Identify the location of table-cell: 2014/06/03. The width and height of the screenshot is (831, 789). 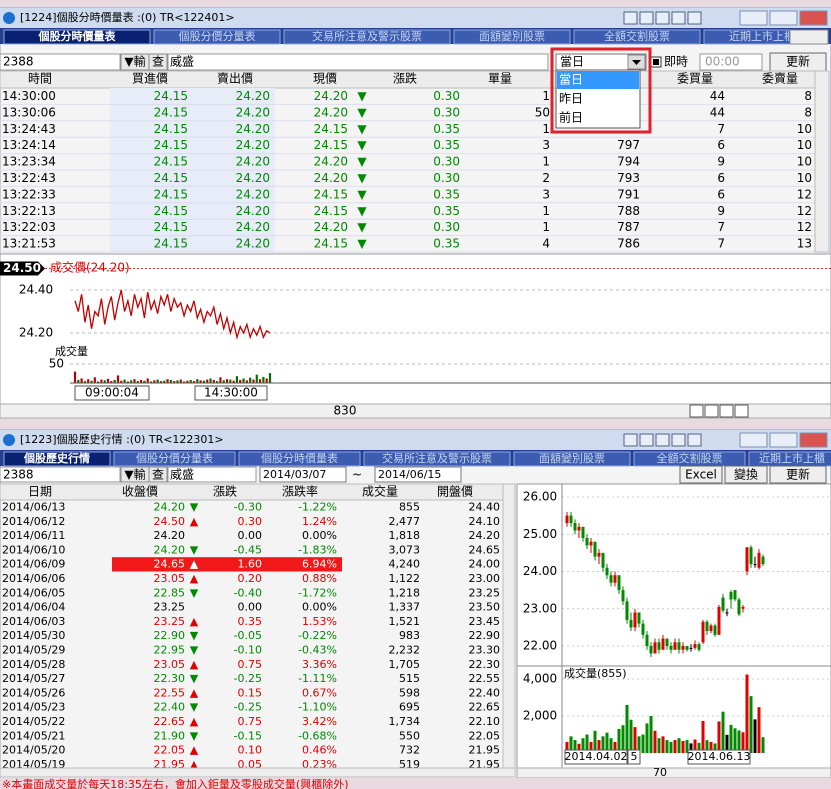
(33, 621).